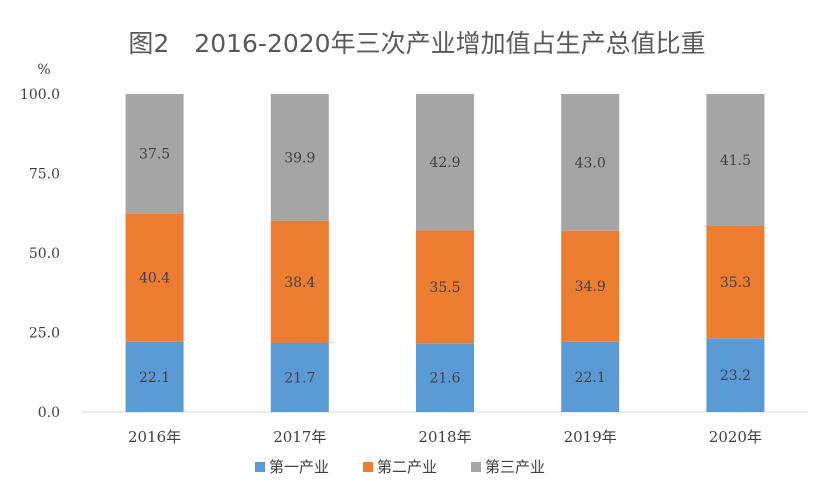 The height and width of the screenshot is (495, 834). I want to click on data-label: 21.7, so click(299, 378).